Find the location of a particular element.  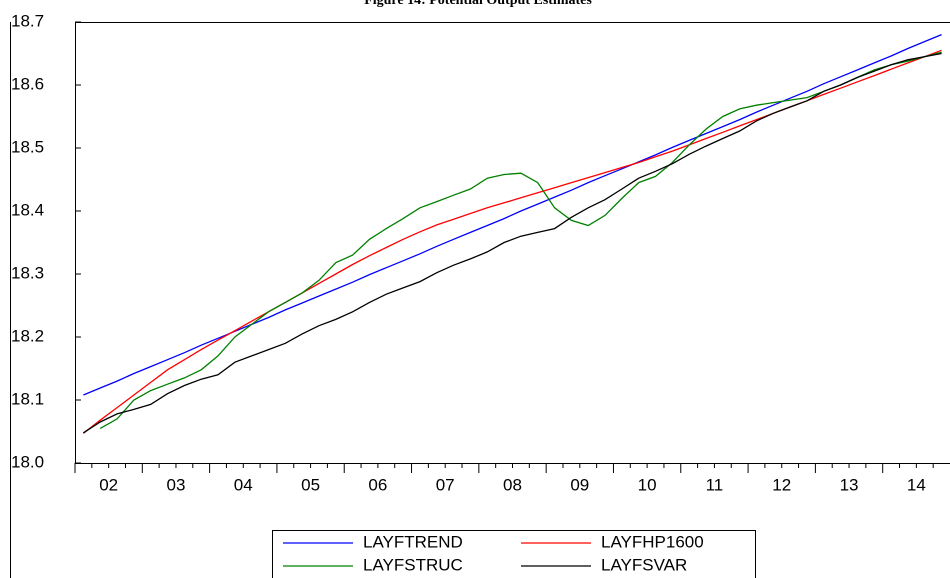

y-tick-label: 18.1 is located at coordinates (27, 398).